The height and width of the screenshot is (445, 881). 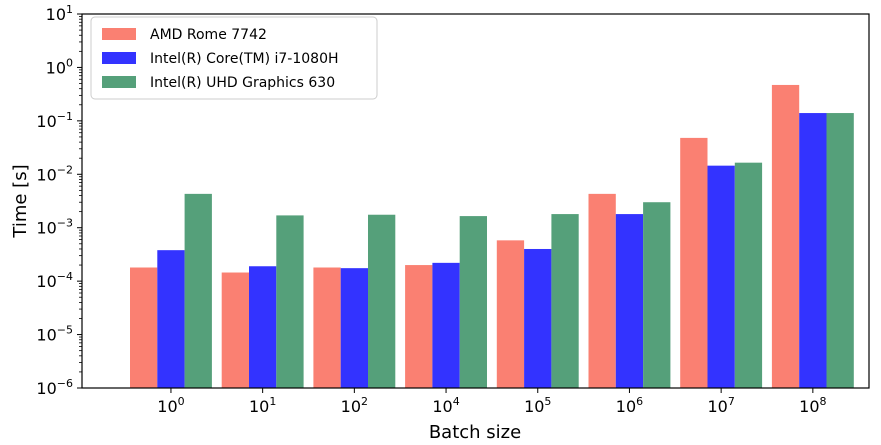 I want to click on y-tick-label: 10¹, so click(x=59, y=13).